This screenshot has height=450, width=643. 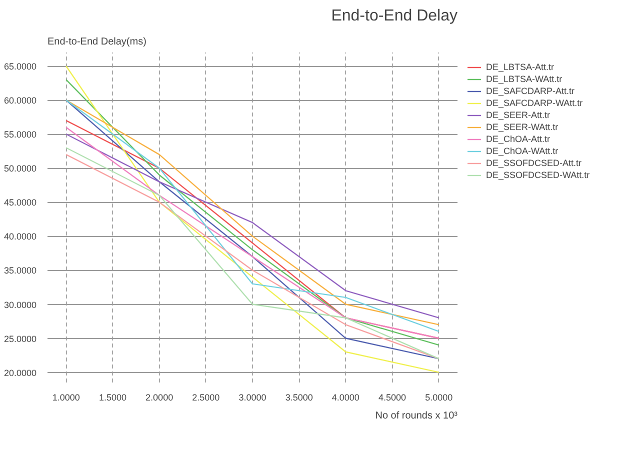 I want to click on legend-label: DE_LBTSA-WAtt.tr, so click(x=524, y=79).